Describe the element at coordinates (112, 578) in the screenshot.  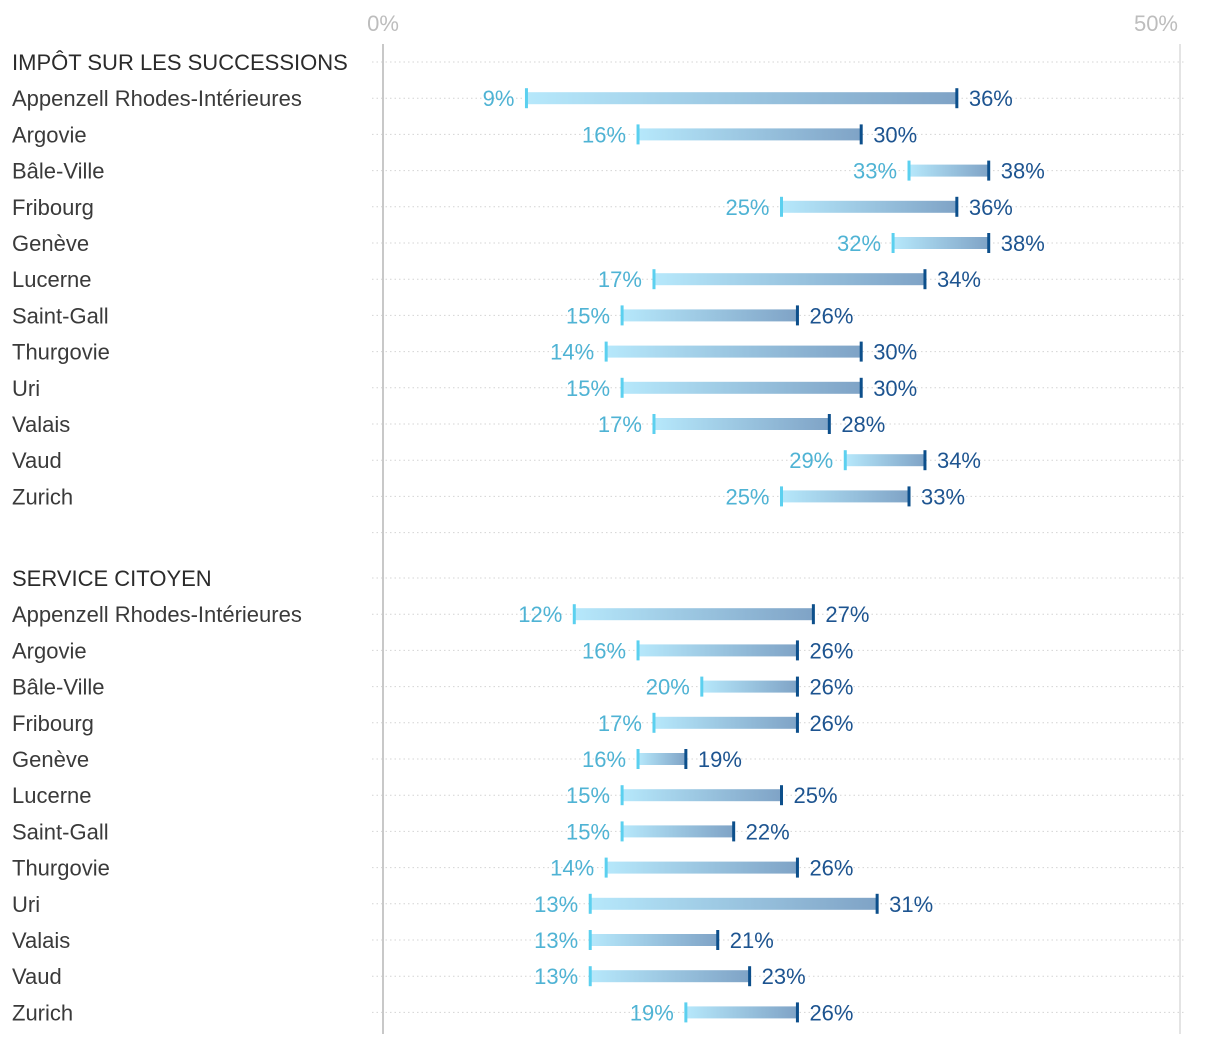
I see `section-title: SERVICE CITOYEN` at that location.